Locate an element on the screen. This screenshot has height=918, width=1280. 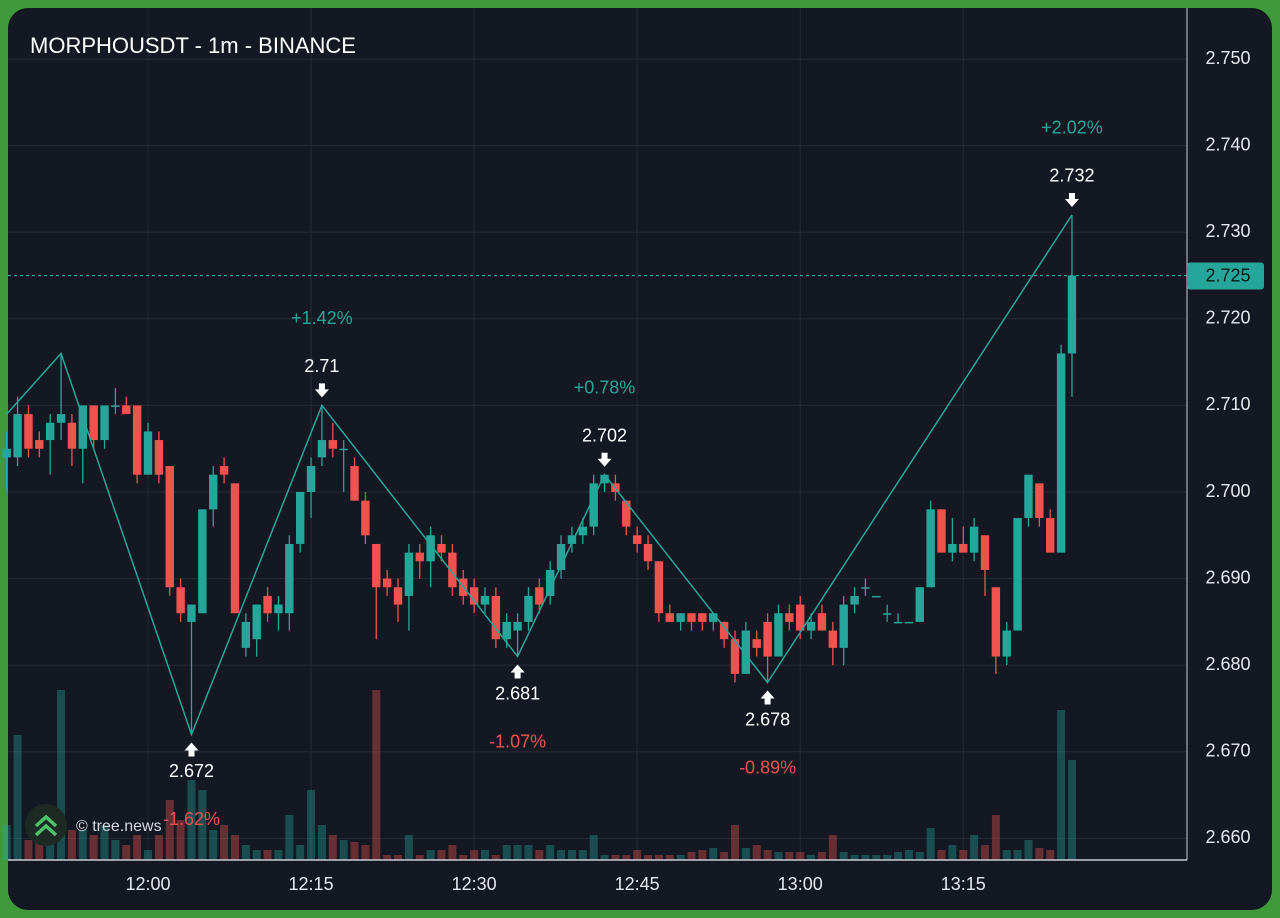
pivot-change: -1.07% is located at coordinates (517, 741).